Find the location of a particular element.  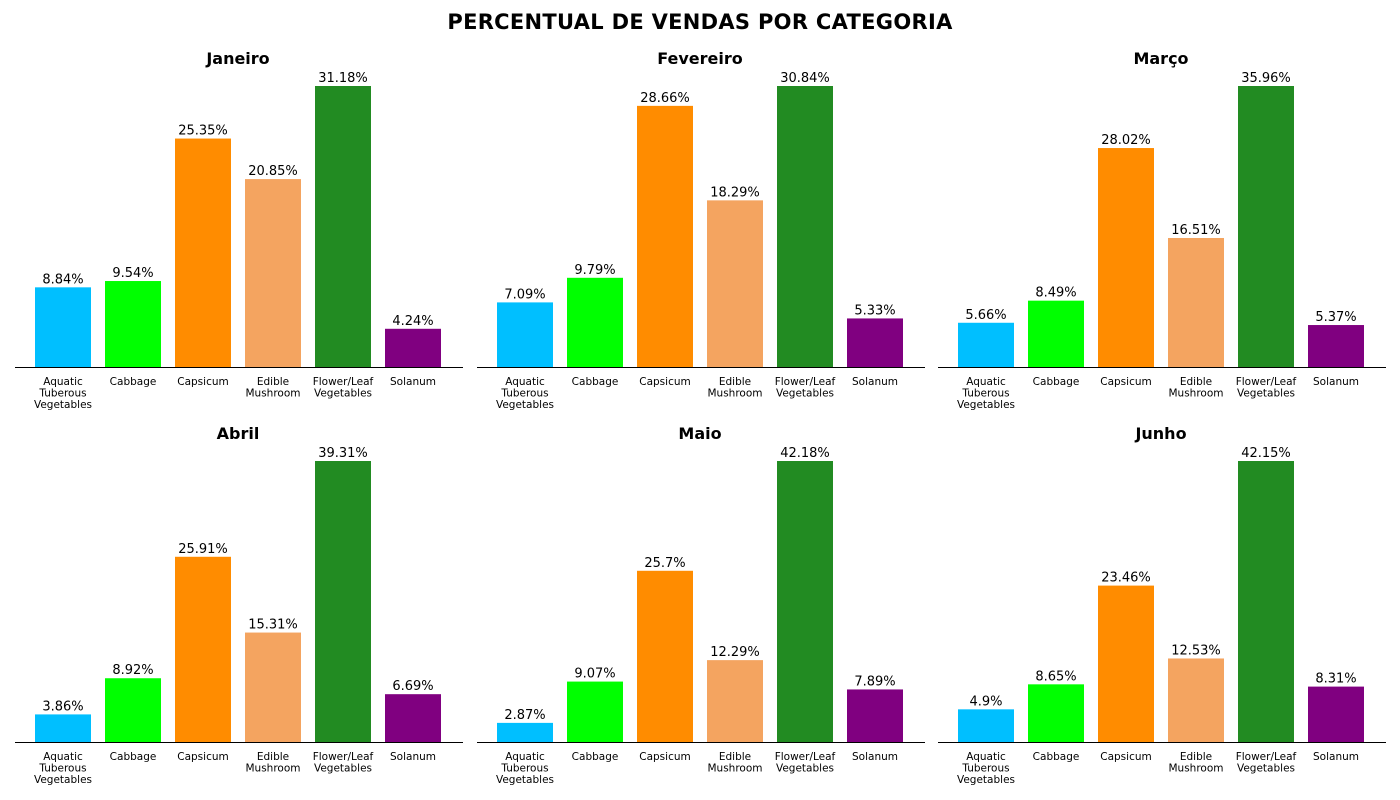

data-label: 20.85% is located at coordinates (273, 171).